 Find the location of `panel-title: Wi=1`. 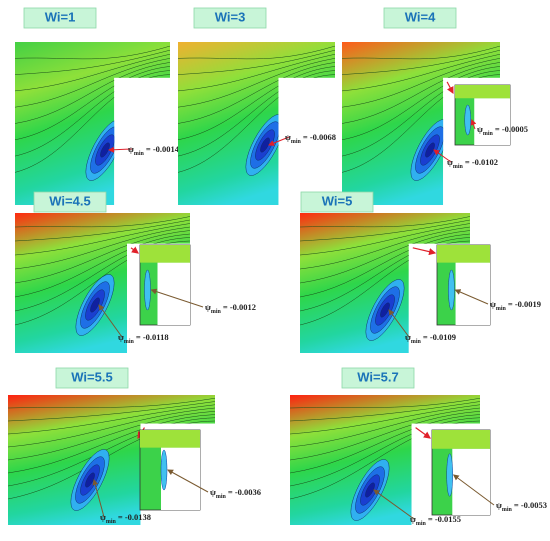

panel-title: Wi=1 is located at coordinates (60, 16).